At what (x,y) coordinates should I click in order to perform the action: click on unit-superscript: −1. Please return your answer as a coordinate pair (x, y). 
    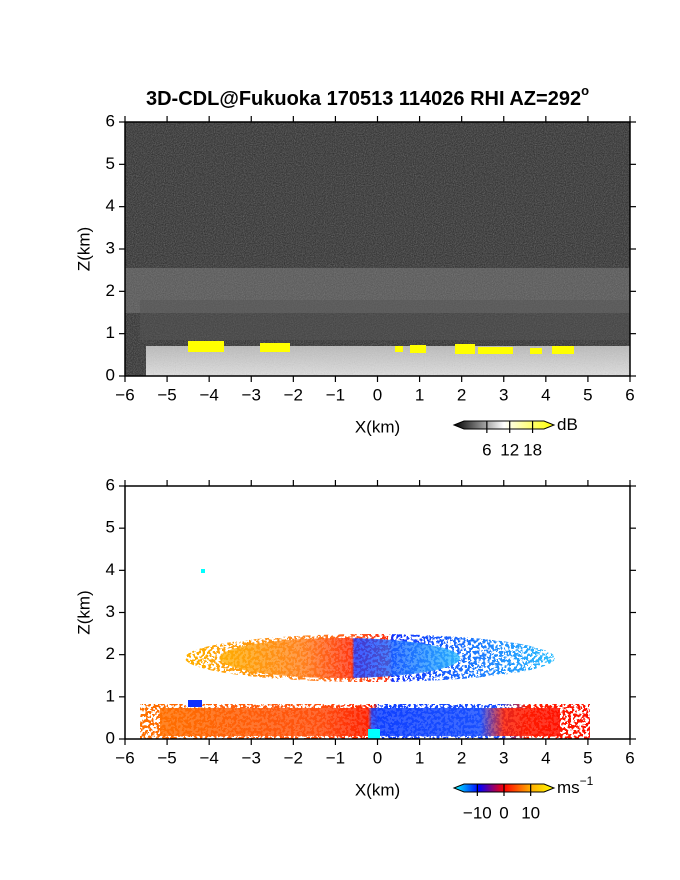
    Looking at the image, I should click on (587, 781).